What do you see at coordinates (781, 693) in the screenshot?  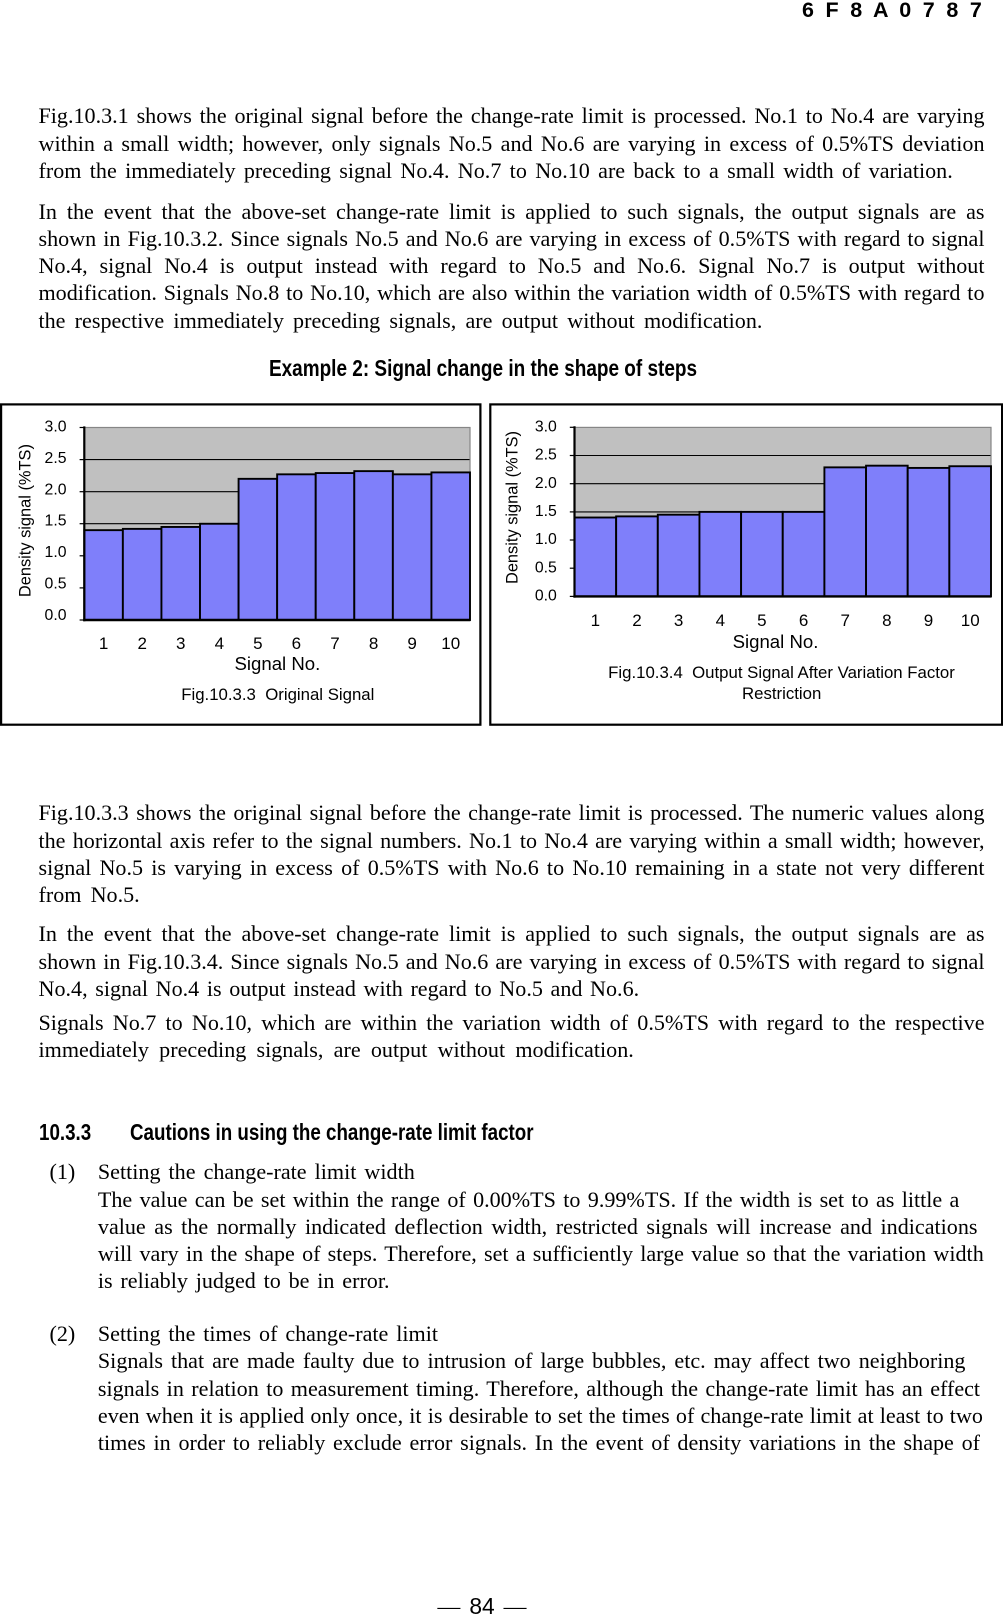 I see `svg-text: Restriction` at bounding box center [781, 693].